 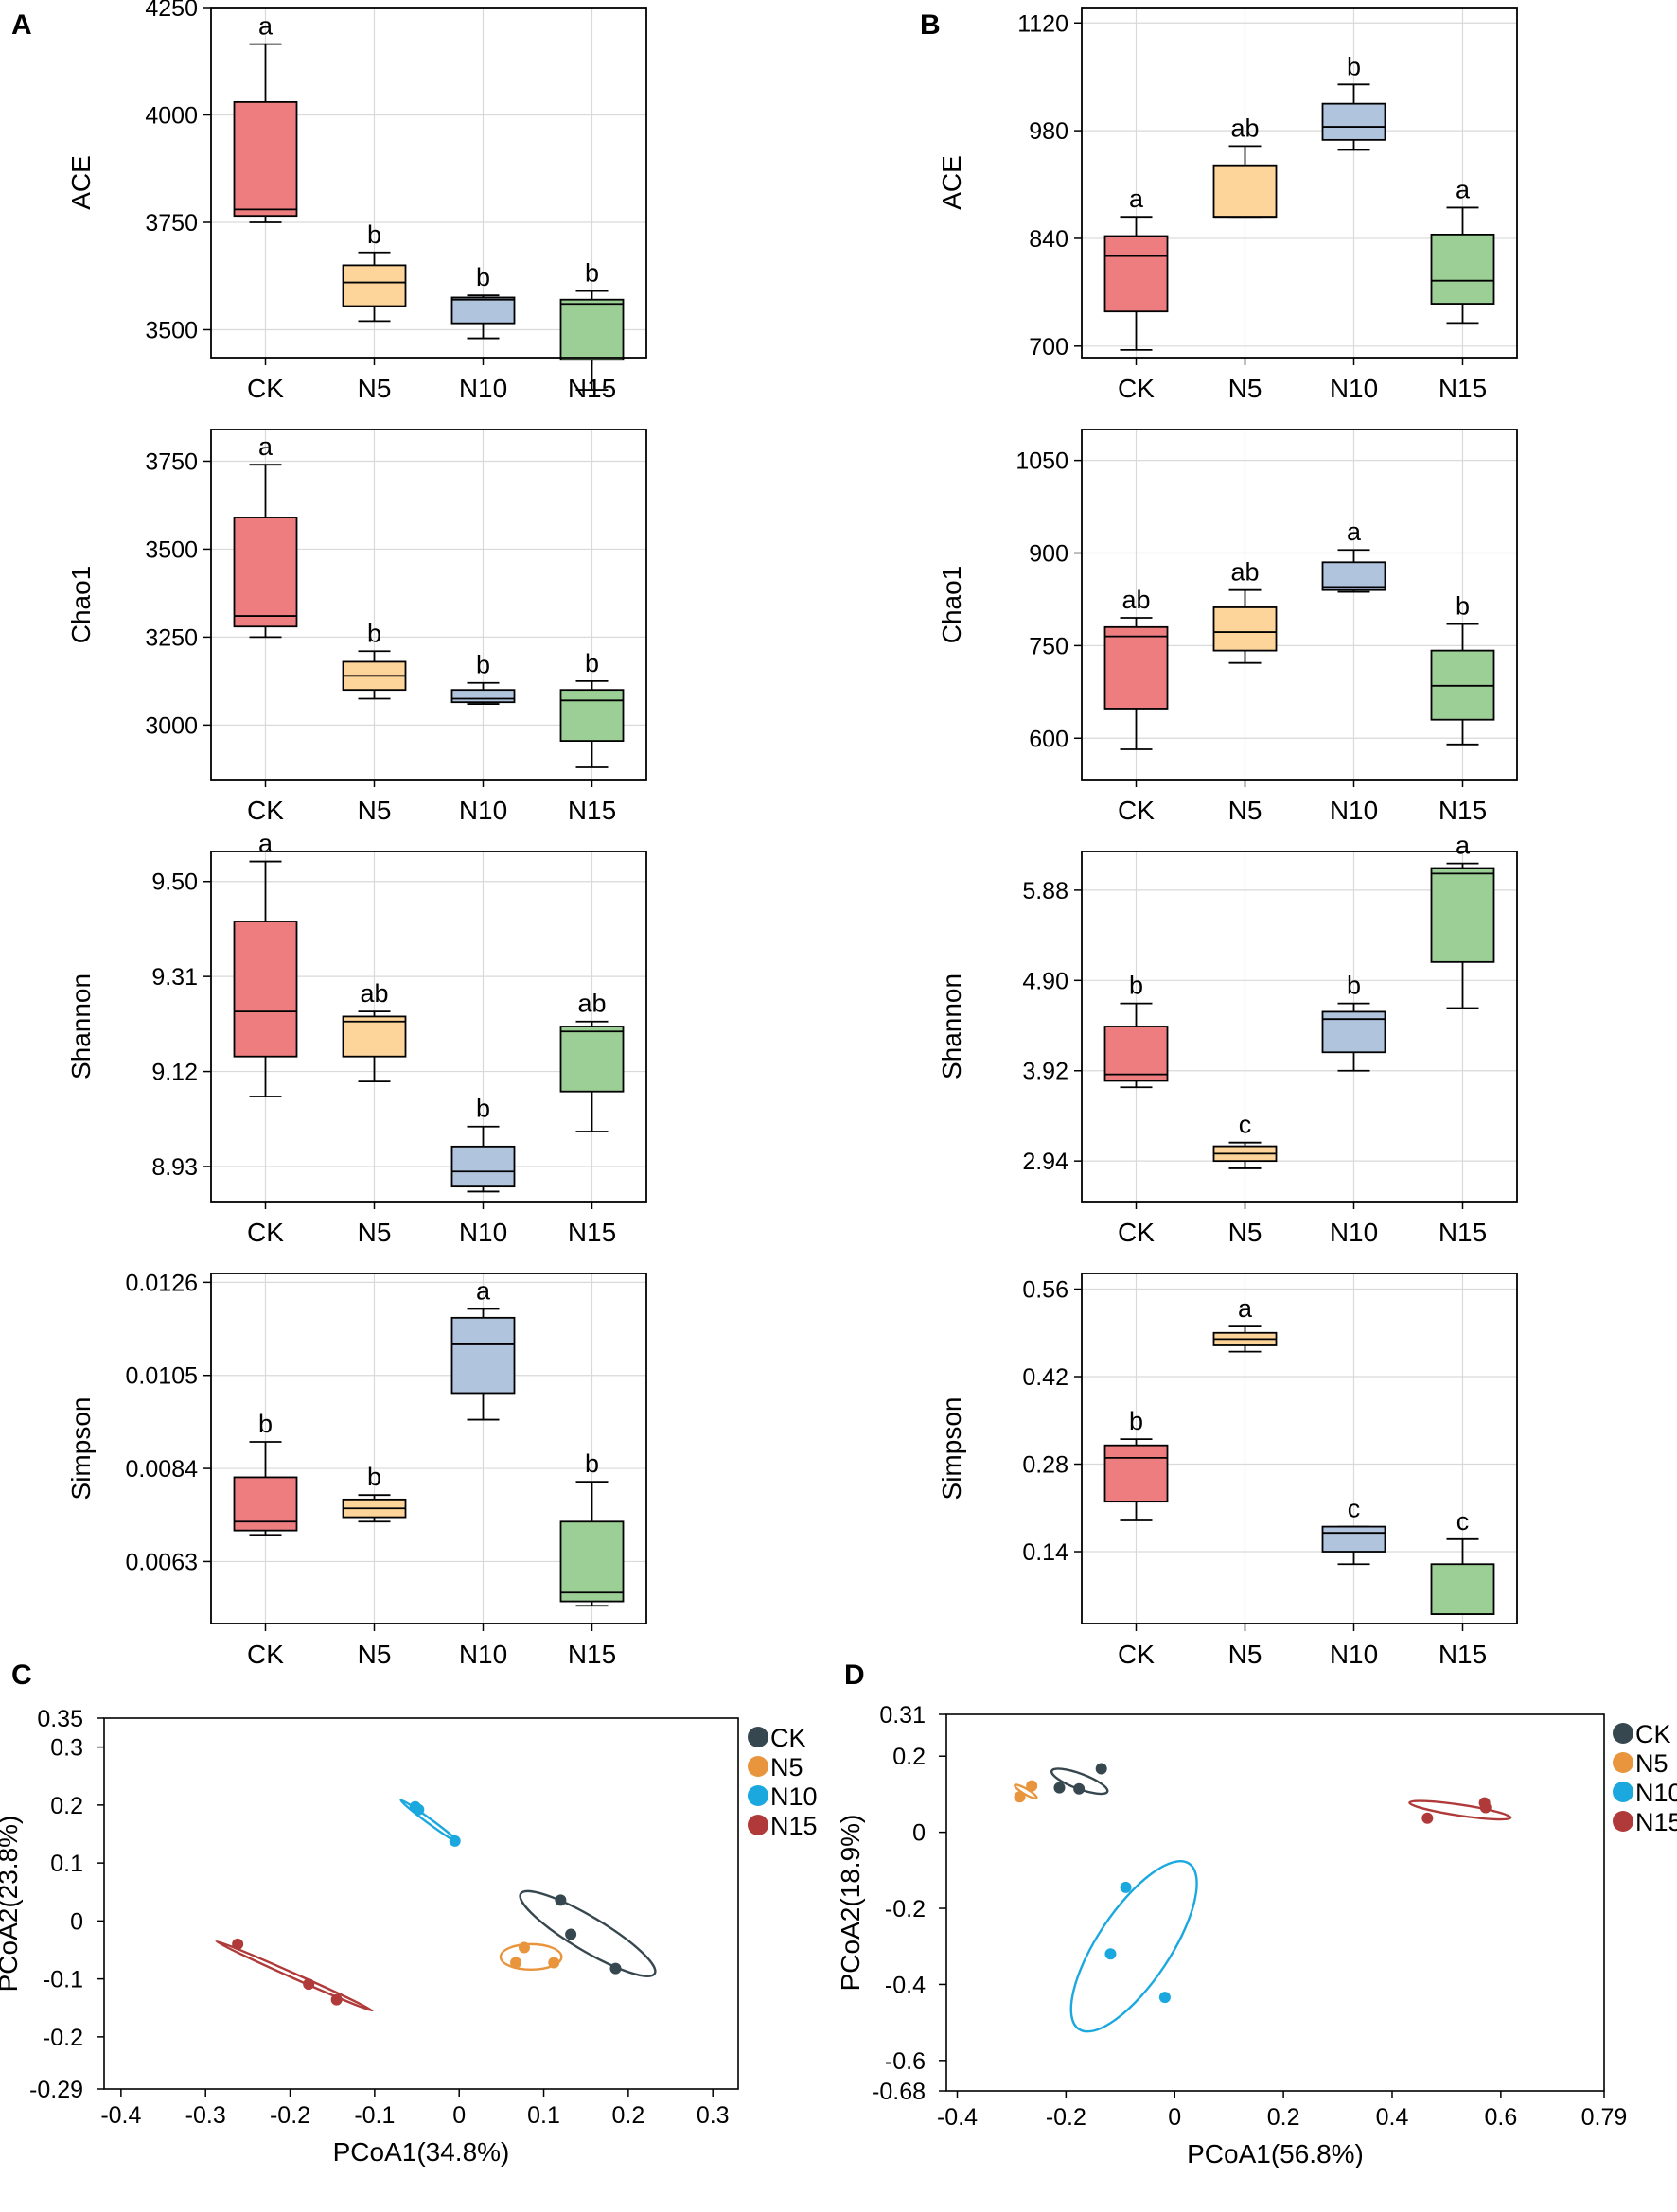 I want to click on boxplot-b3: 2.94 3.92 4.90 5.88 CK N5 N10 N15 b c b a Shannon, so click(x=1227, y=1039).